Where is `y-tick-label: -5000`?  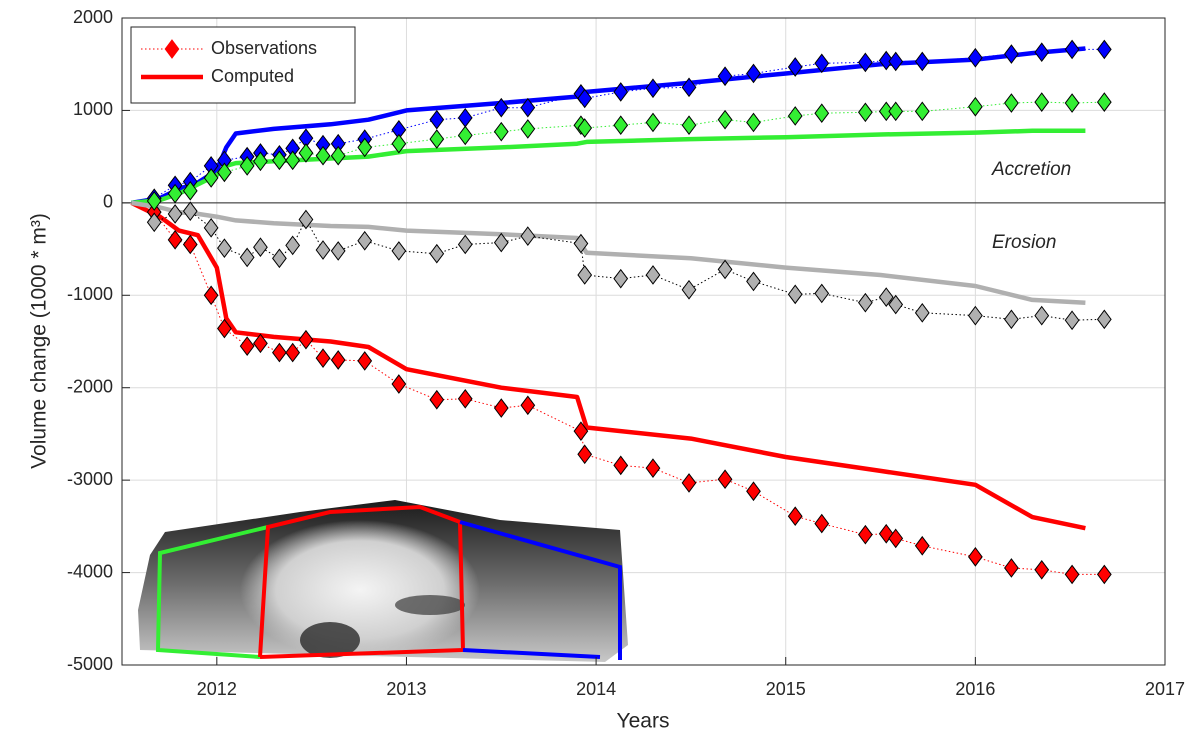
y-tick-label: -5000 is located at coordinates (90, 664).